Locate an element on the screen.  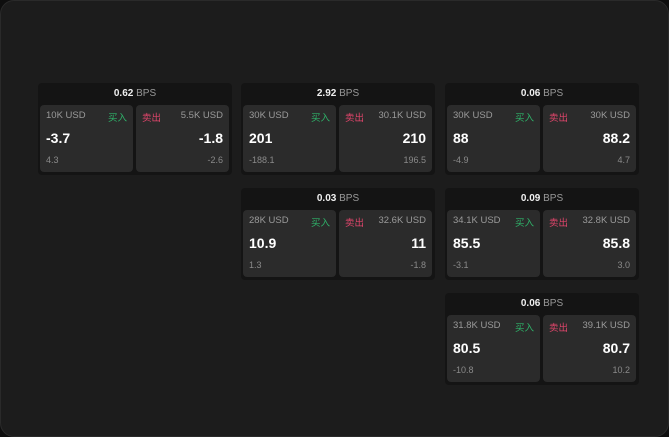
bid-price: -3.7 is located at coordinates (58, 138).